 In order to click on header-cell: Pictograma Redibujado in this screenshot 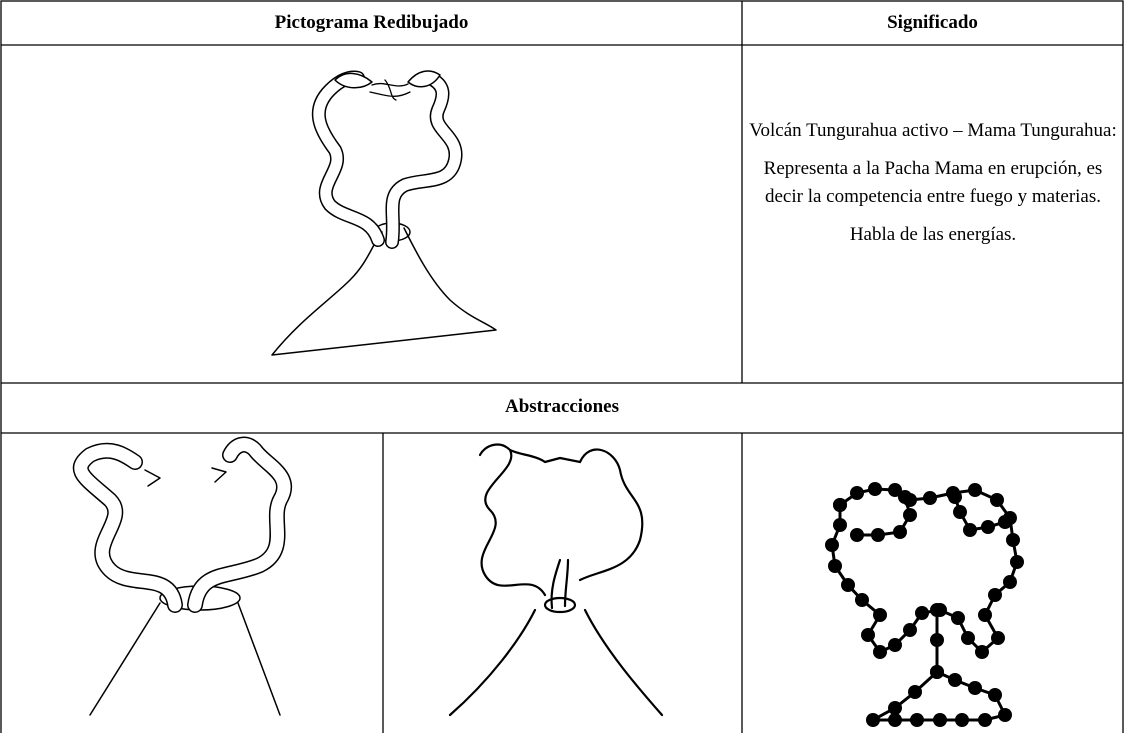, I will do `click(371, 22)`.